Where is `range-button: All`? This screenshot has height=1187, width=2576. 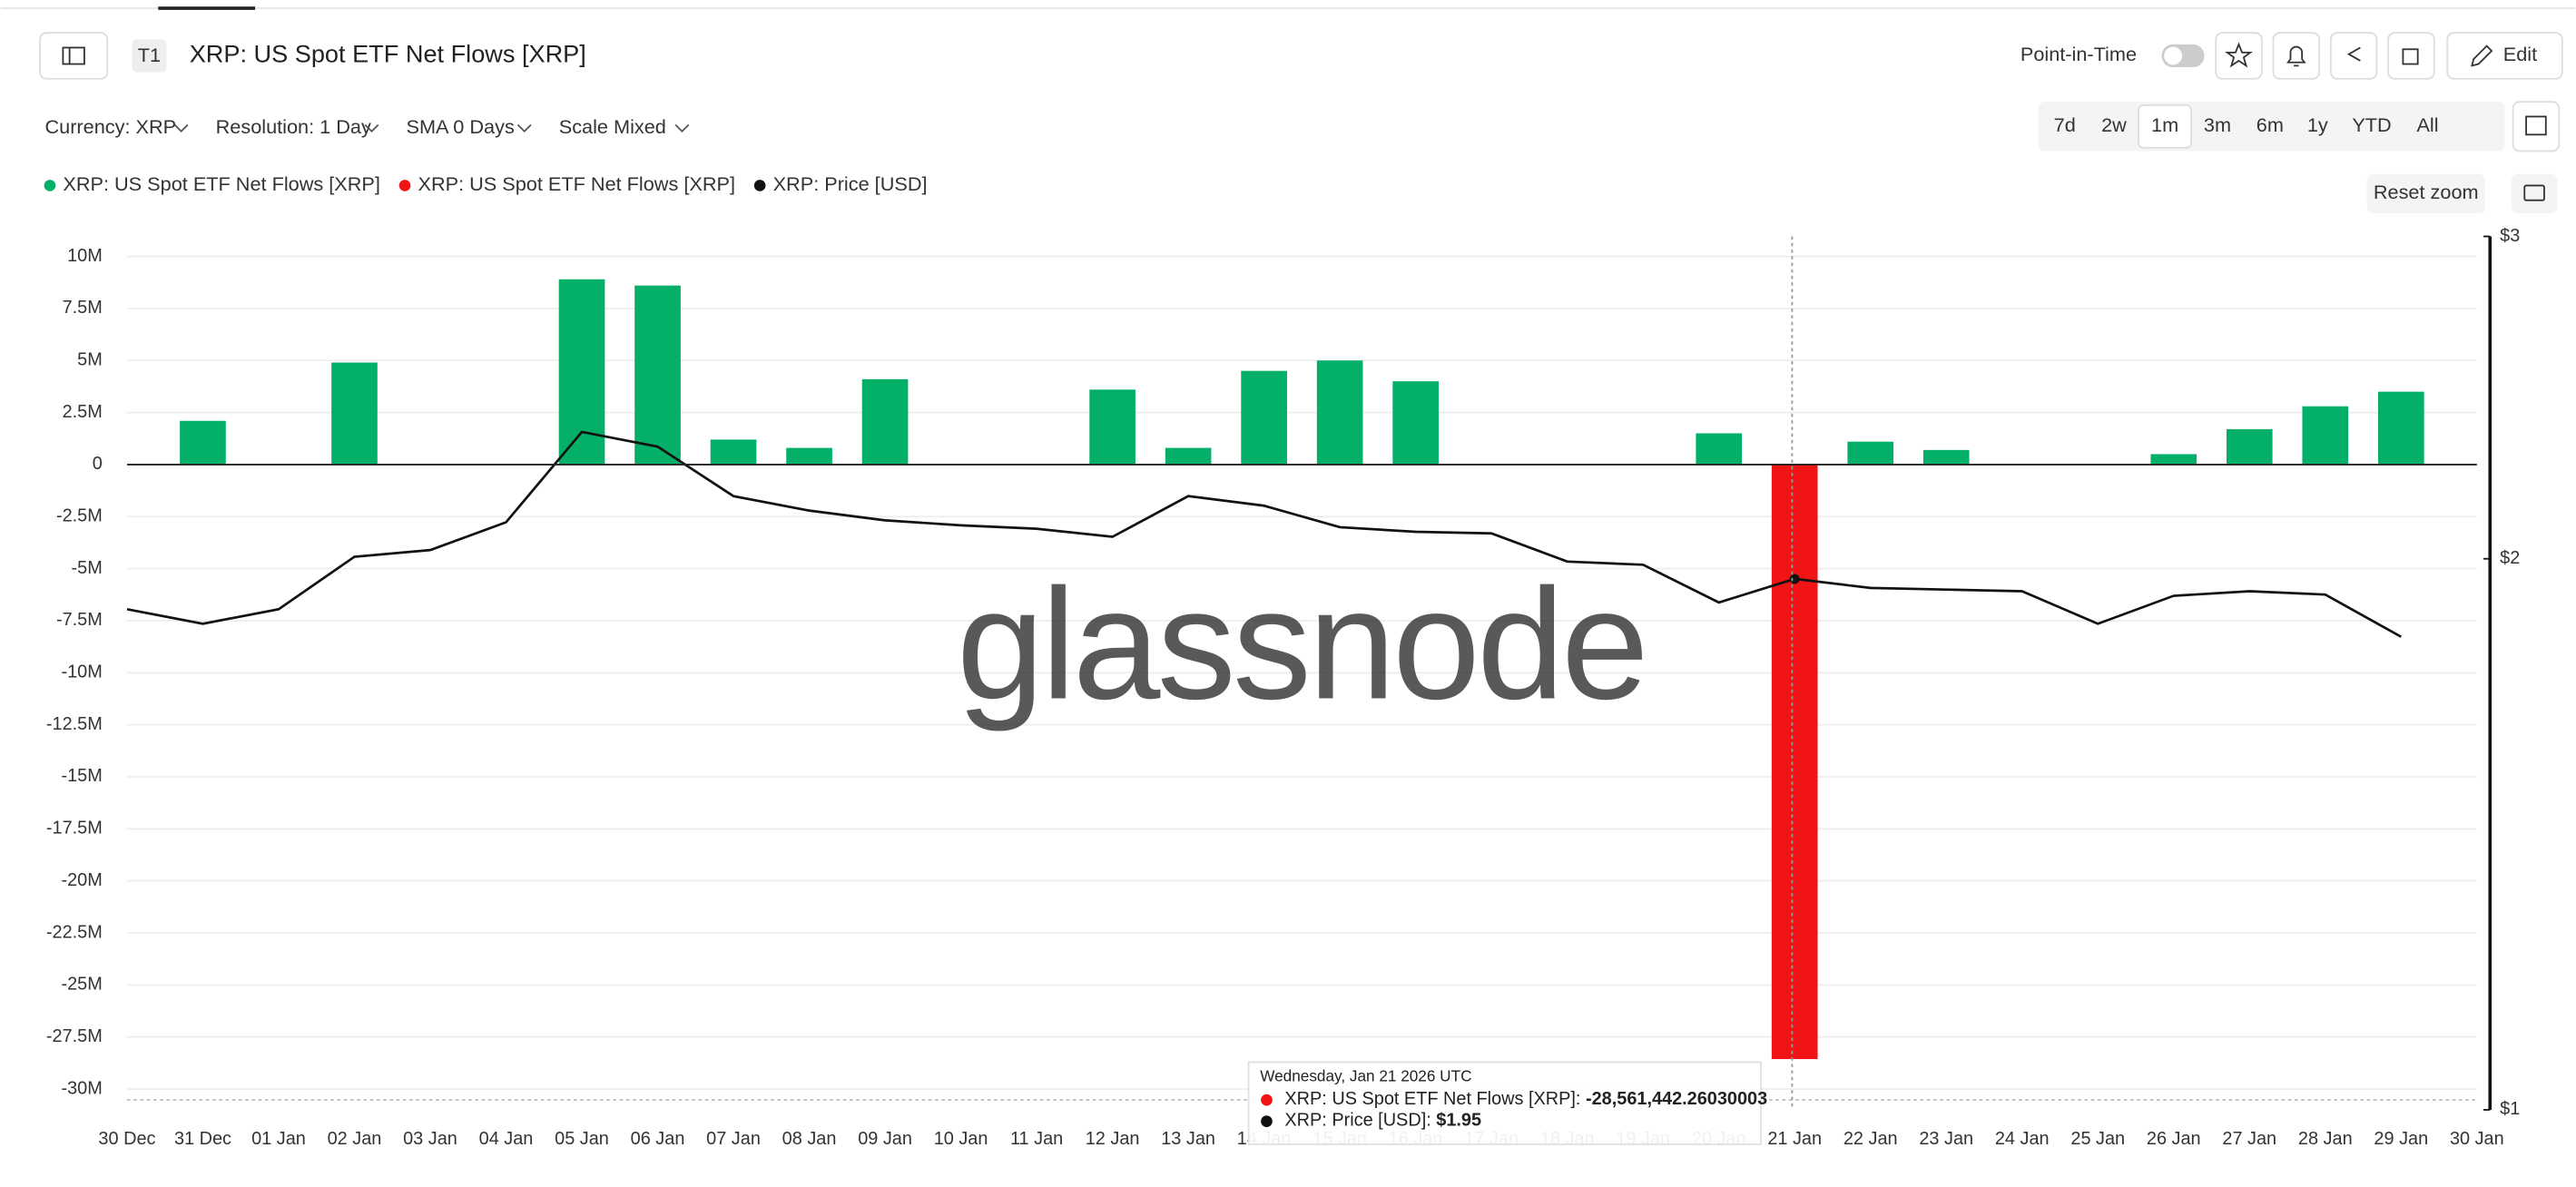
range-button: All is located at coordinates (2427, 124).